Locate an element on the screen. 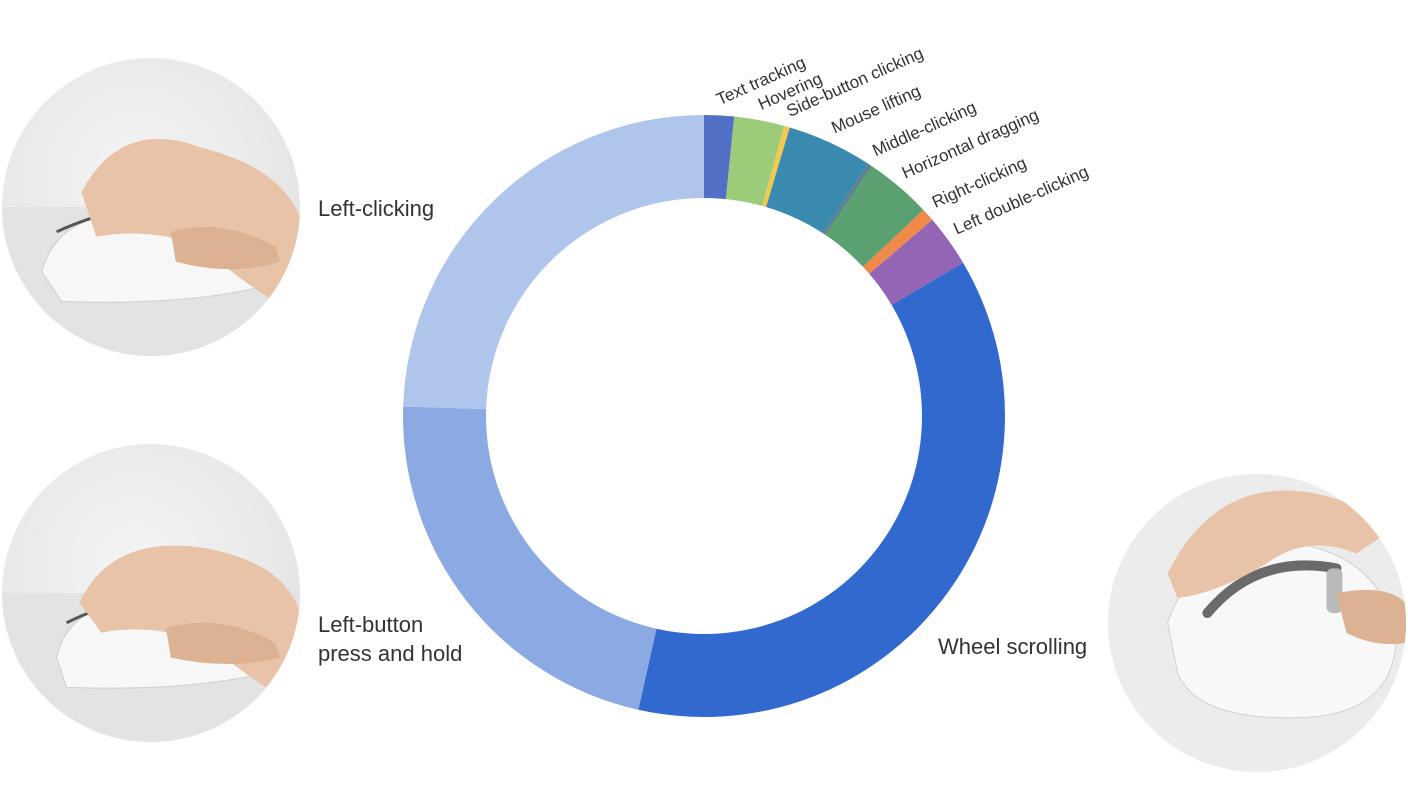 The image size is (1408, 792). slice-horizontal-dragging is located at coordinates (874, 216).